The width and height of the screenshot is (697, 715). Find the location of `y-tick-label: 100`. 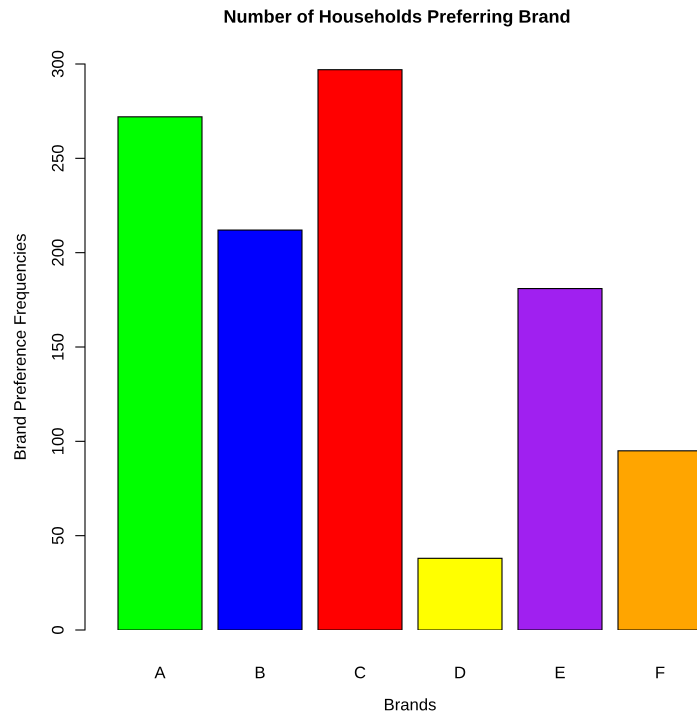

y-tick-label: 100 is located at coordinates (58, 441).